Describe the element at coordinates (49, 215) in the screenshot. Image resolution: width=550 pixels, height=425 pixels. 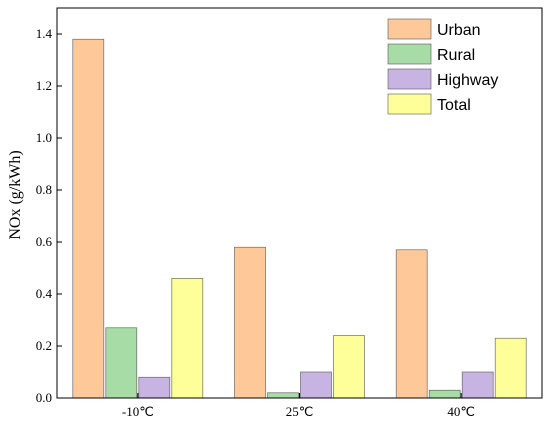
I see `y-axis: 0.0 0.2 0.4 0.6 0.8 1.0 1.2 1.4` at that location.